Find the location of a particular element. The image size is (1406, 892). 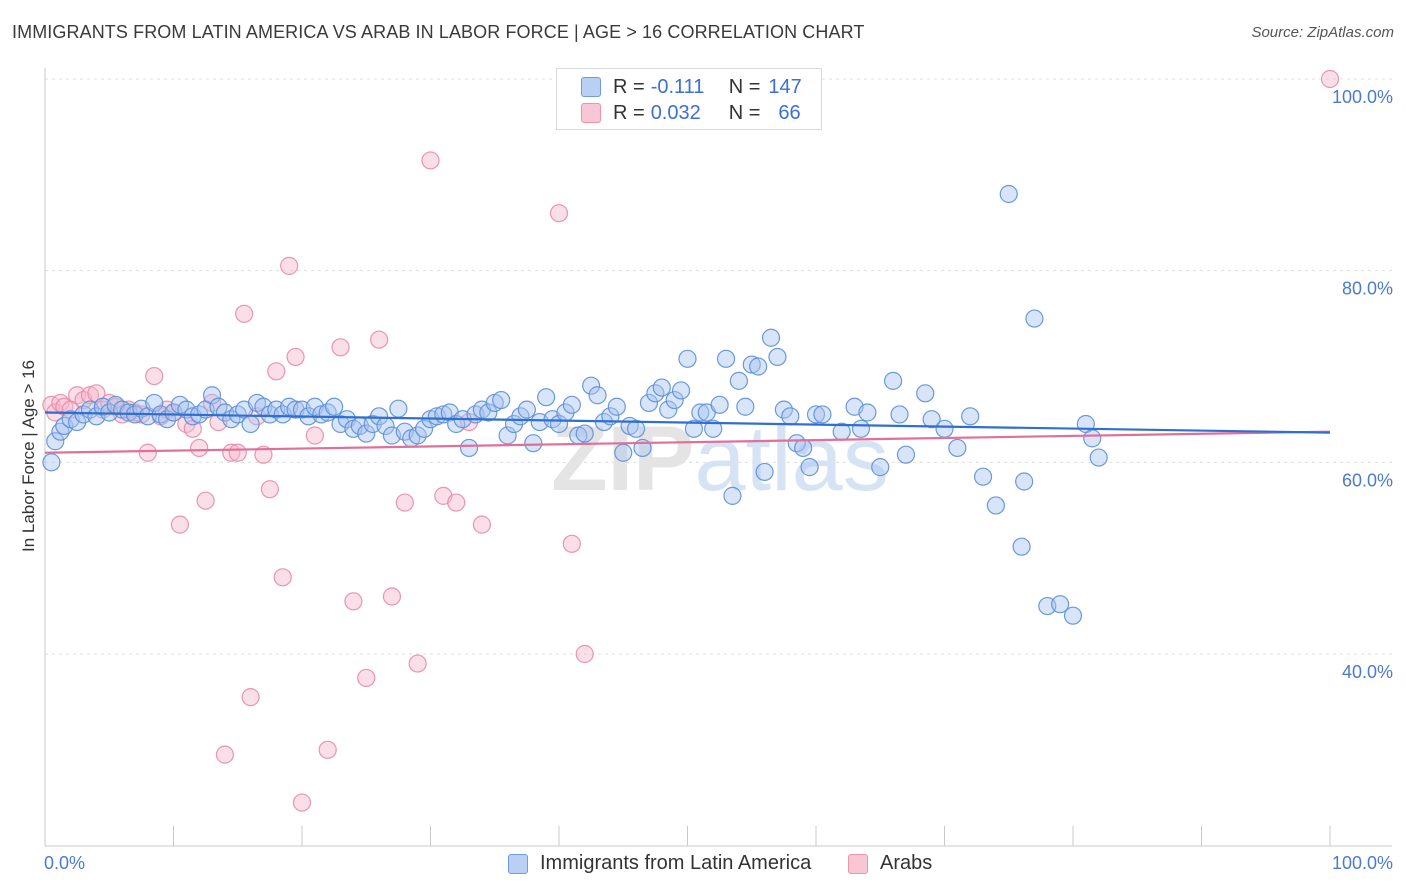

x-tick-label-min: 0.0% is located at coordinates (64, 863).